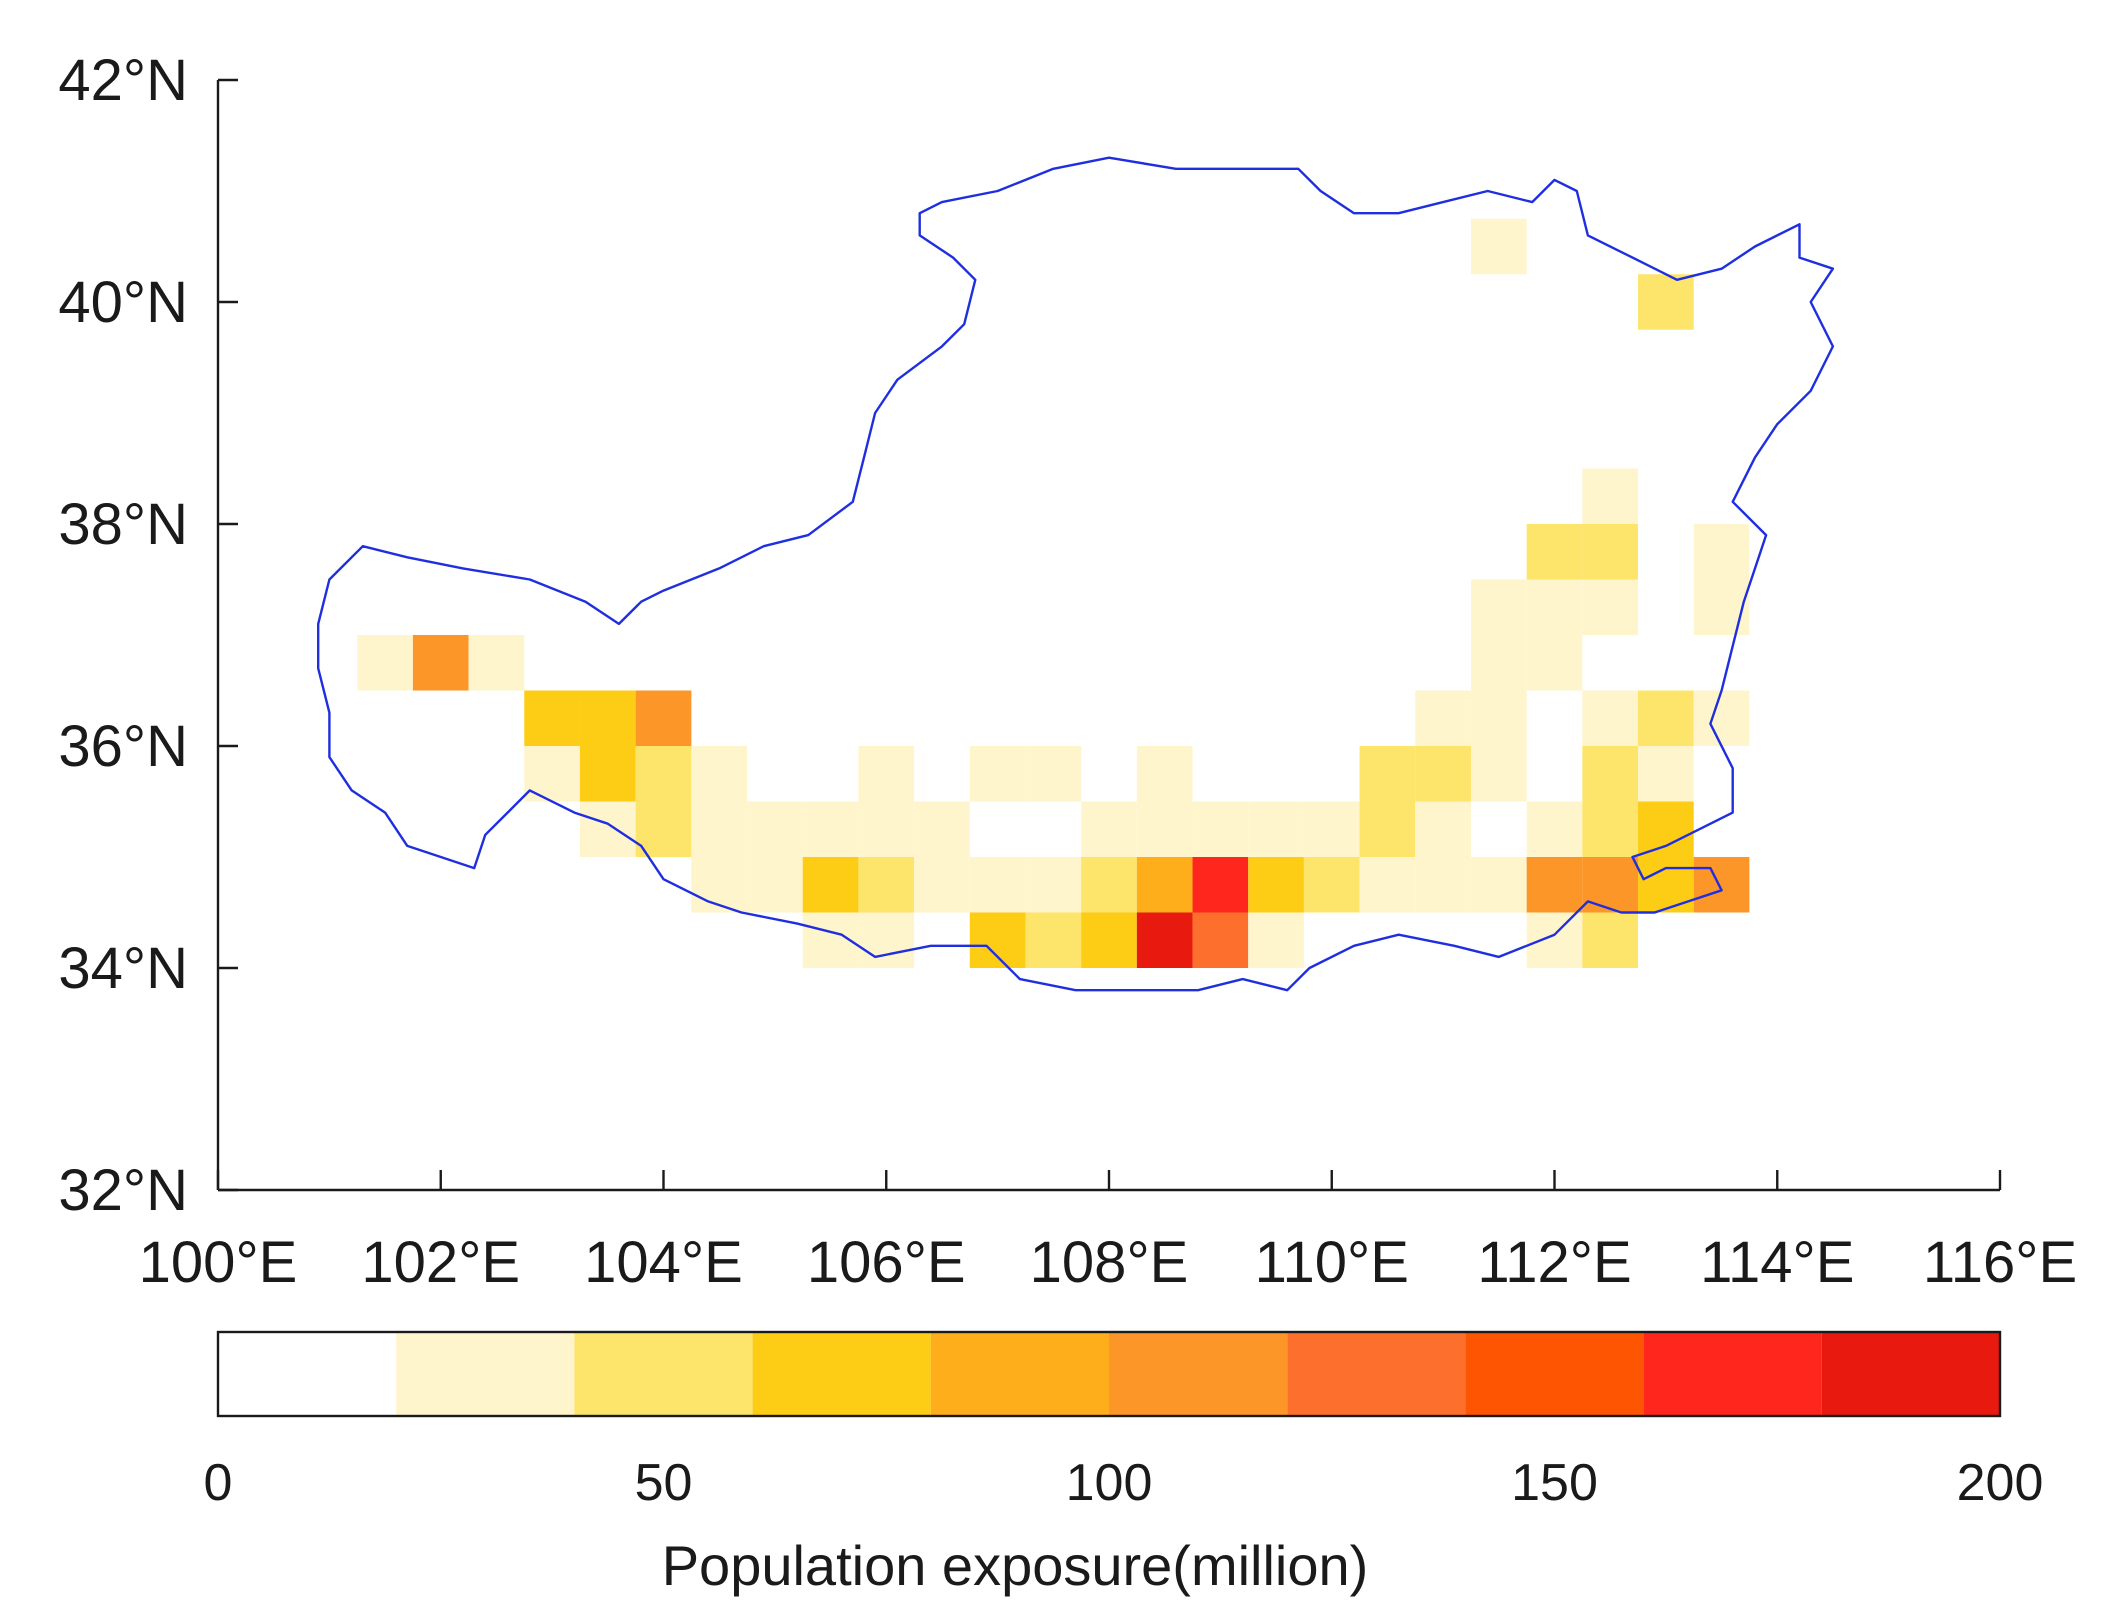  Describe the element at coordinates (1332, 1262) in the screenshot. I see `x-tick-label: 110°E` at that location.